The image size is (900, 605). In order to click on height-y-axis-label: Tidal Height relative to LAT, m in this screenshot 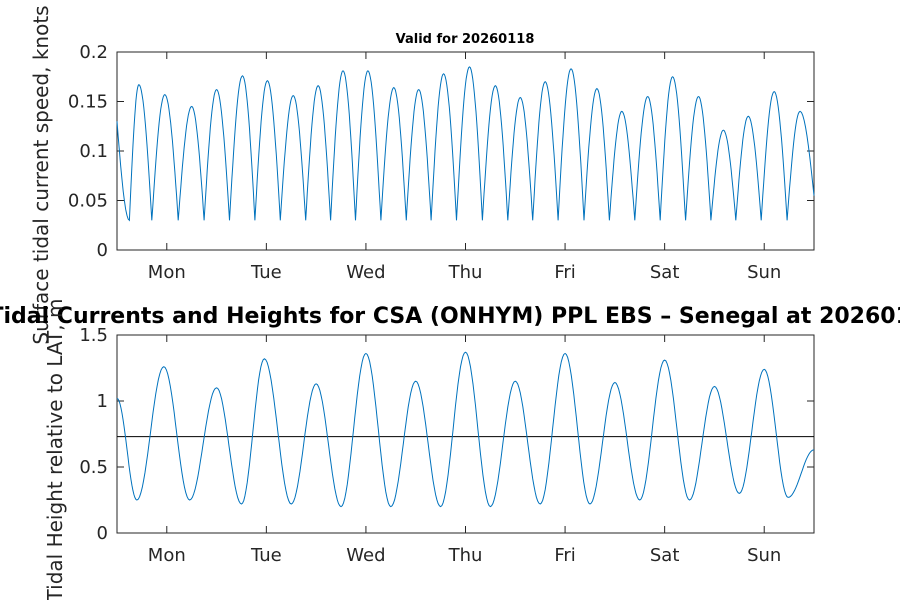, I will do `click(55, 449)`.